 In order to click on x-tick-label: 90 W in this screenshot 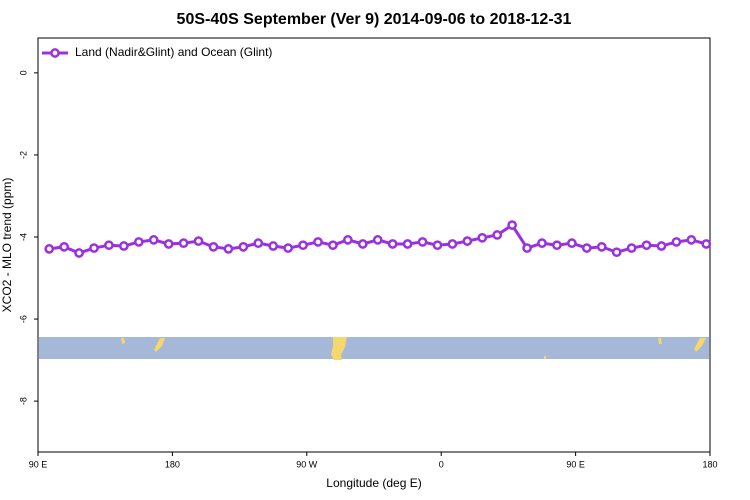, I will do `click(307, 464)`.